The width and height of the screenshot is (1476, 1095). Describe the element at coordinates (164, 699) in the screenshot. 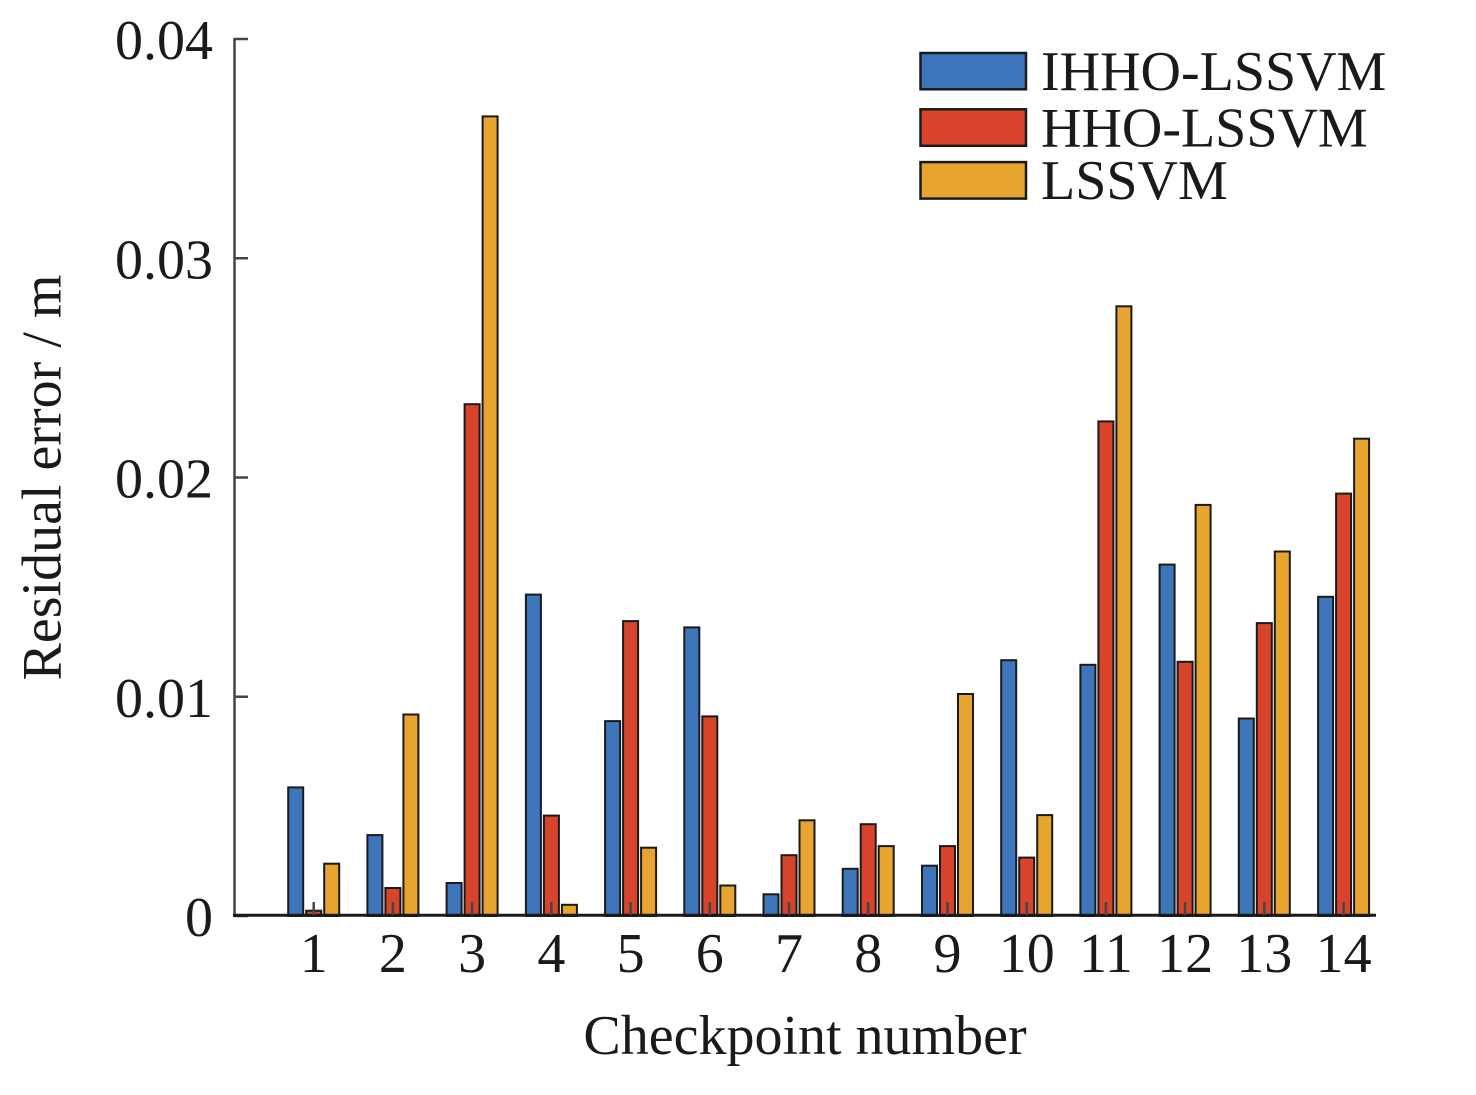

I see `svg-text: 0.01` at that location.